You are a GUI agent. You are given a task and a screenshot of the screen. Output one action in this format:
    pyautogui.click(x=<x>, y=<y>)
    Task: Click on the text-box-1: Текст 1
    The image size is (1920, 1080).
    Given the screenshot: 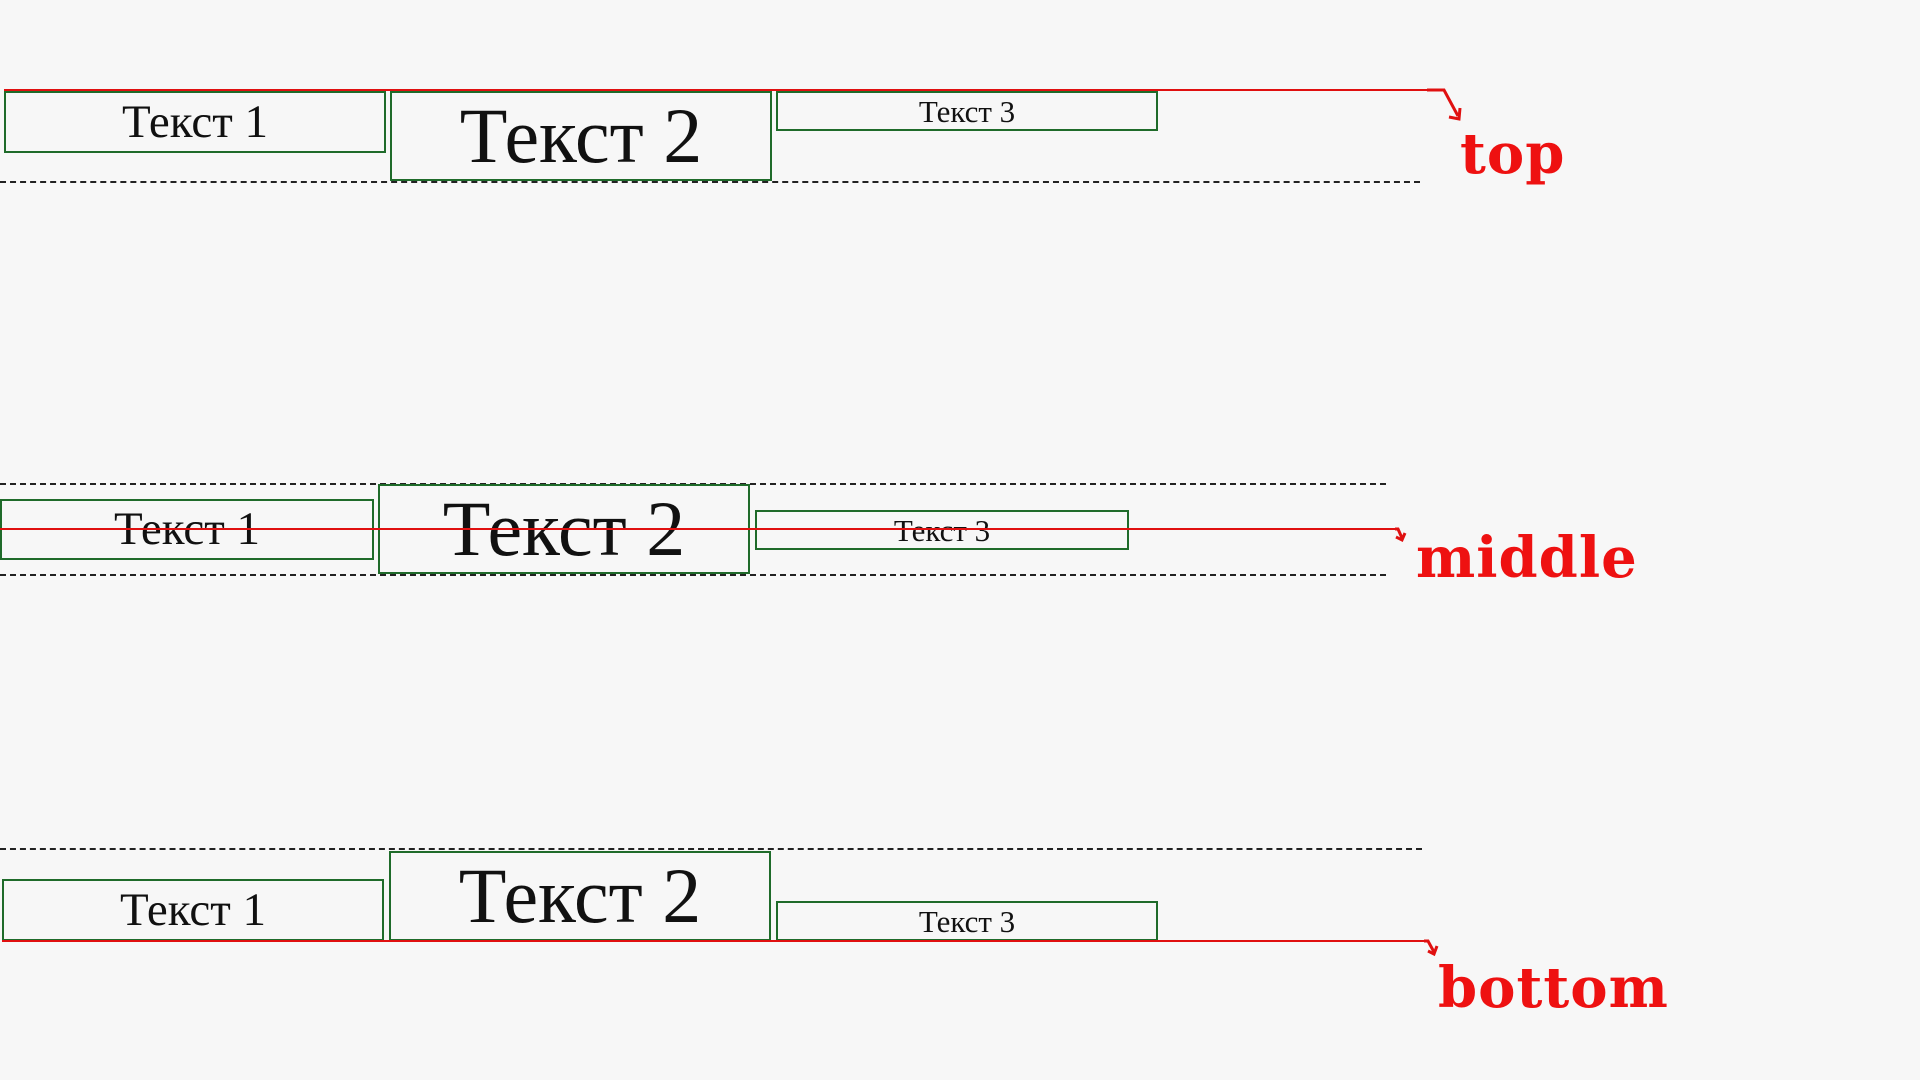 What is the action you would take?
    pyautogui.click(x=195, y=122)
    